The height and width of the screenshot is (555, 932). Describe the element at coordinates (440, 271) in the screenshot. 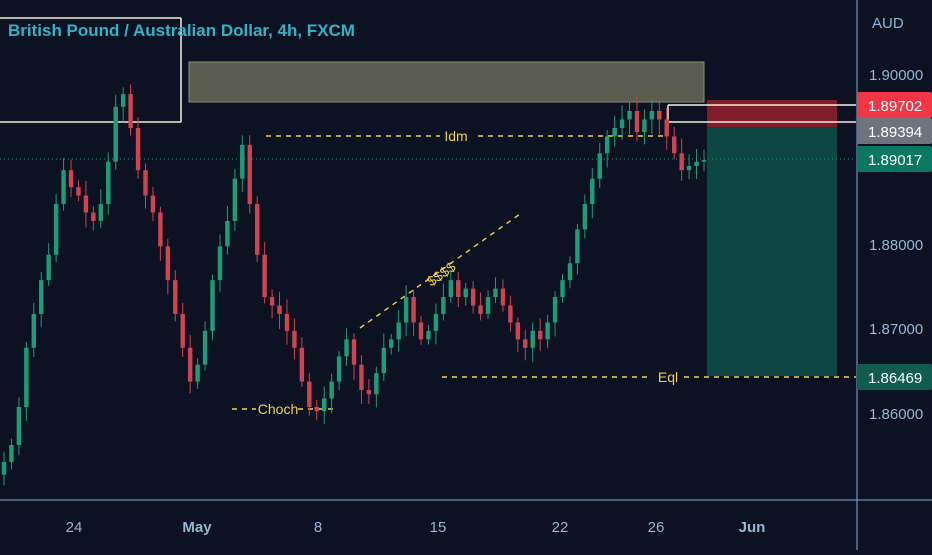

I see `liquidity-trendline` at that location.